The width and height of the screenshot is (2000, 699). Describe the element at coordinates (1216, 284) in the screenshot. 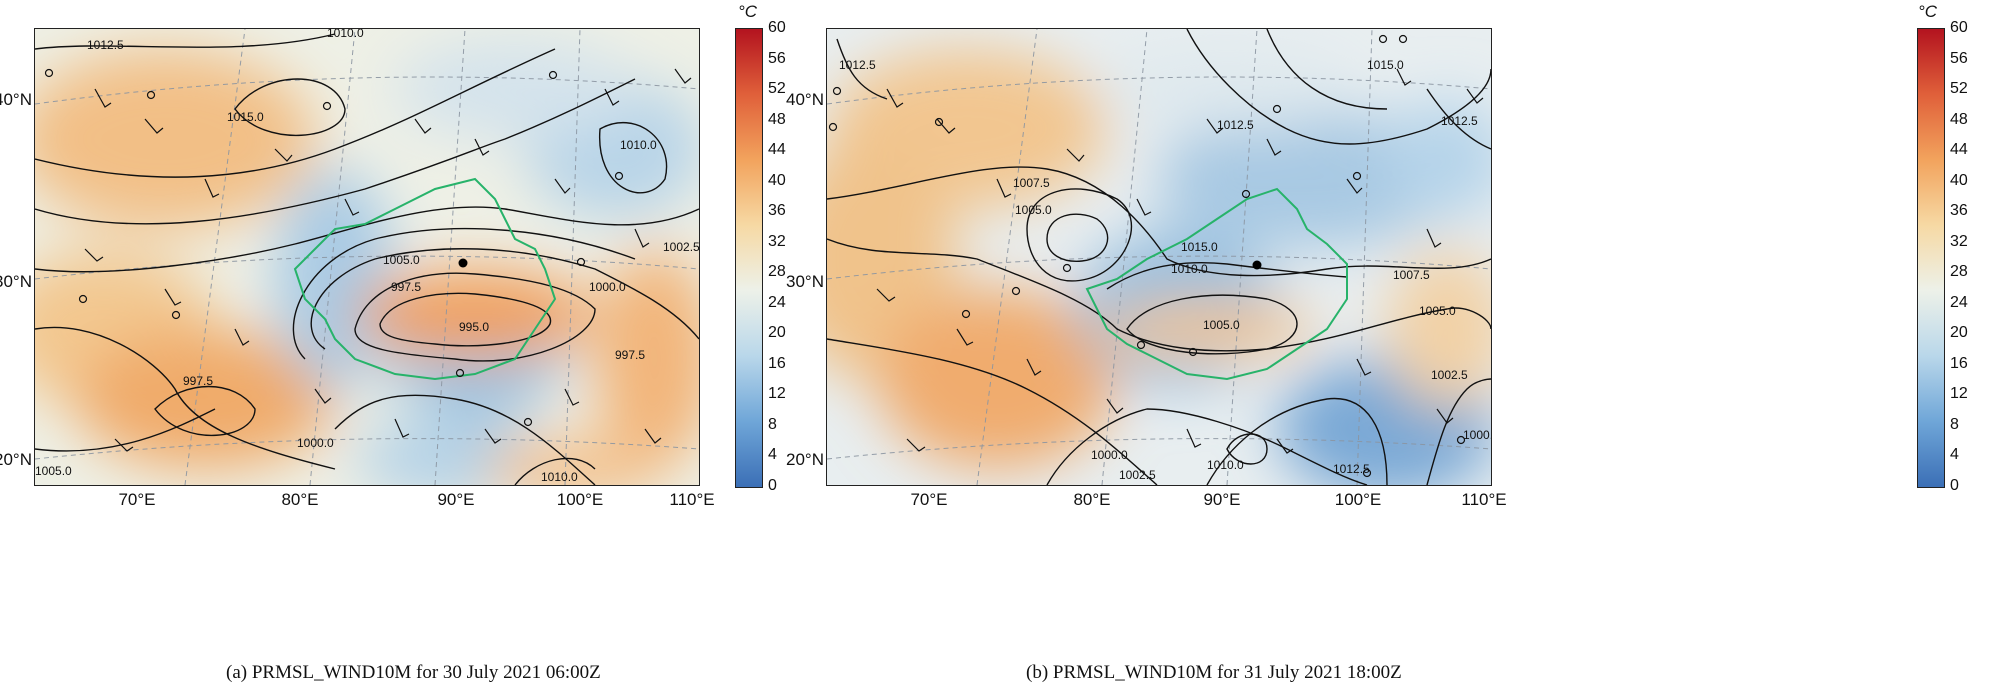

I see `region-boundary-b` at that location.